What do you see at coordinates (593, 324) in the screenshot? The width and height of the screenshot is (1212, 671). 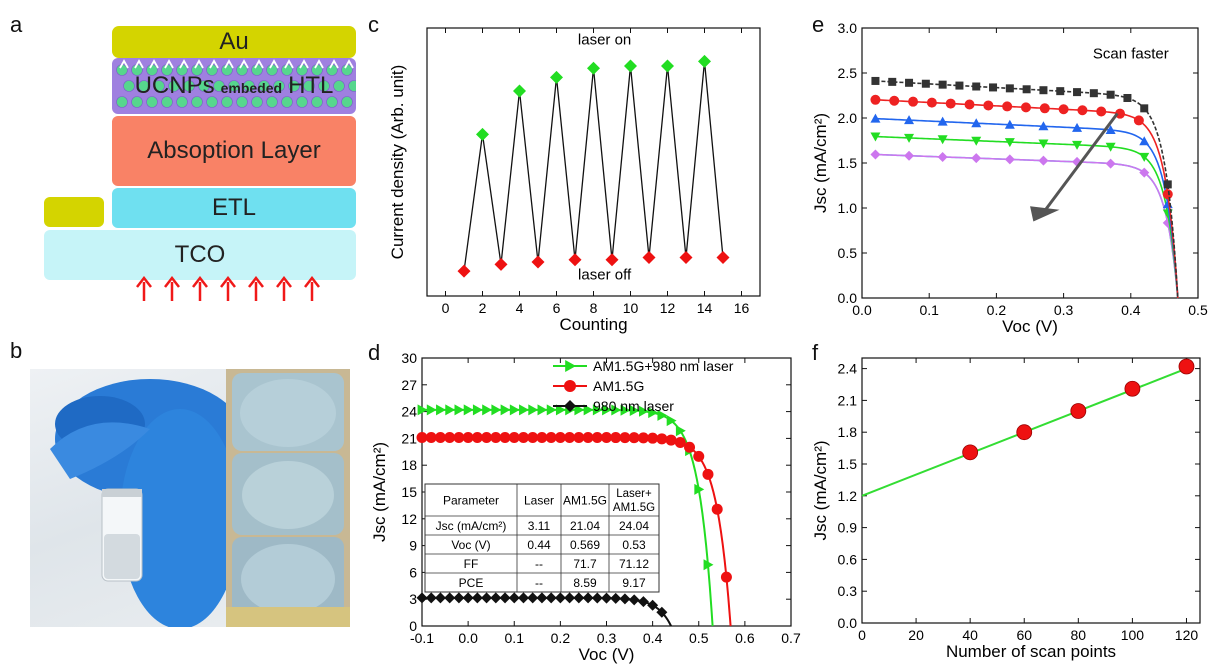 I see `x-axis-label: Counting` at bounding box center [593, 324].